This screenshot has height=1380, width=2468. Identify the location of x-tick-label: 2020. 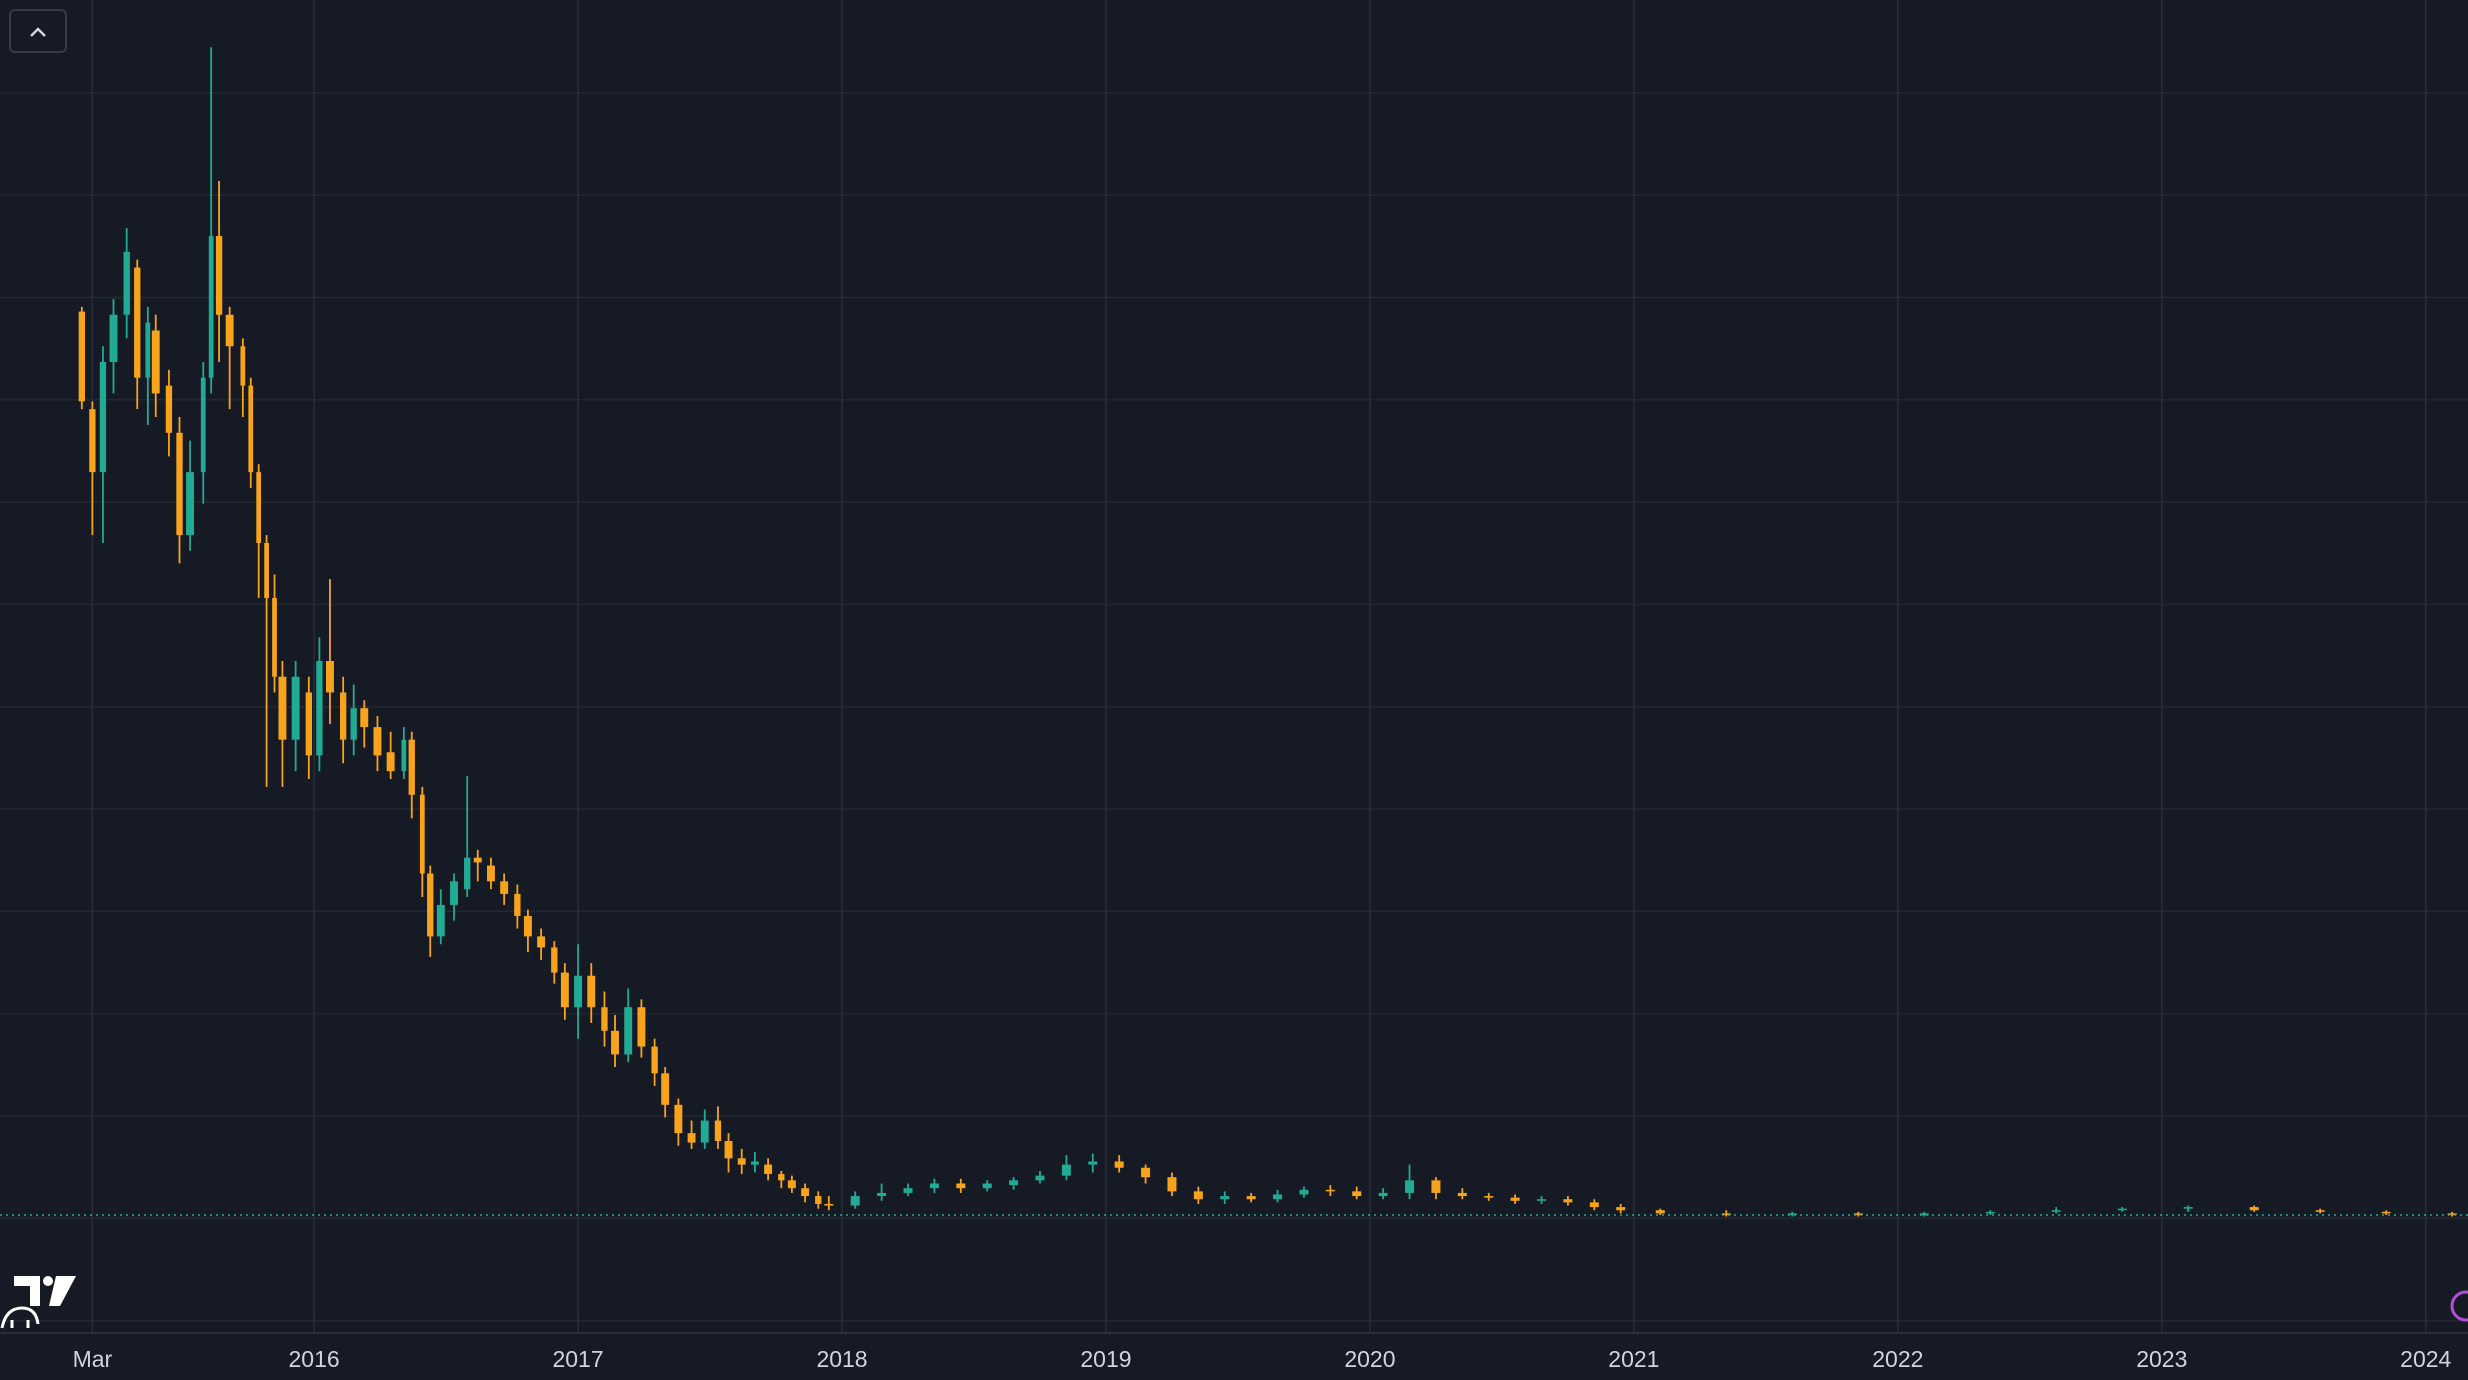
(1369, 1359).